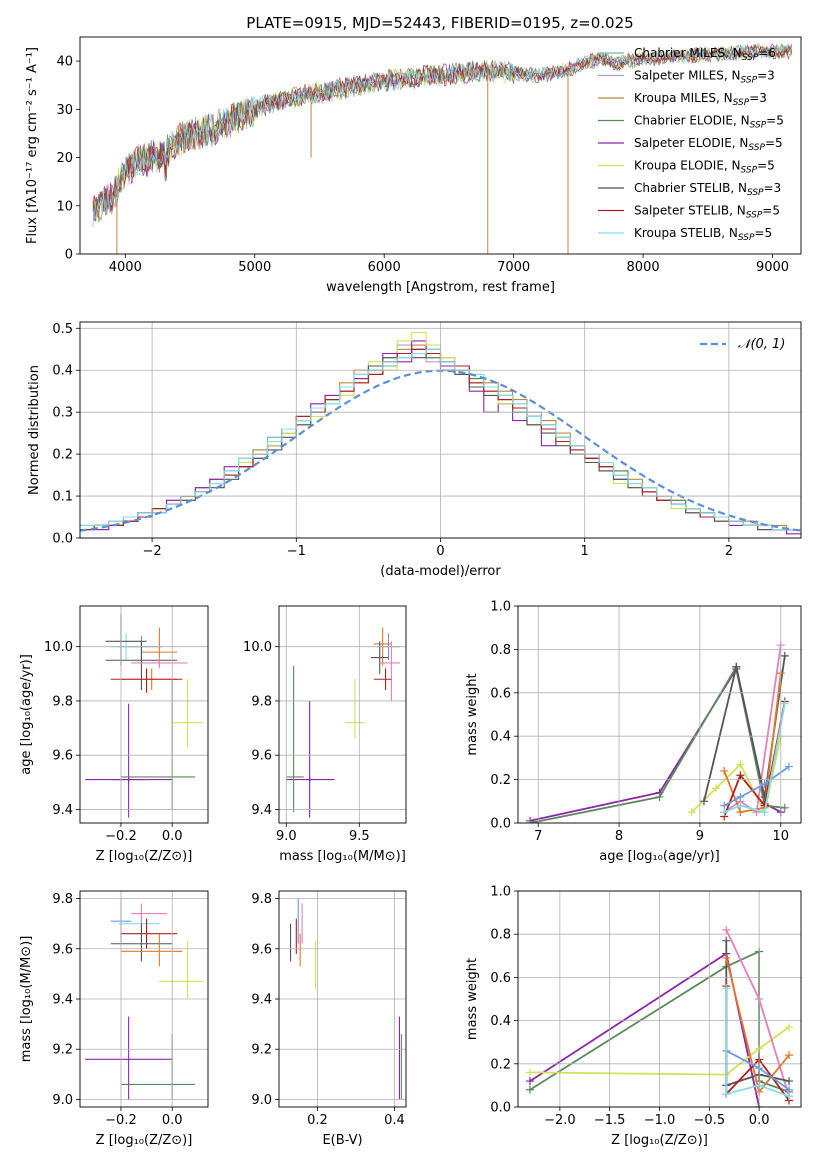 This screenshot has width=819, height=1170. Describe the element at coordinates (125, 267) in the screenshot. I see `x-tick-label: 4000` at that location.